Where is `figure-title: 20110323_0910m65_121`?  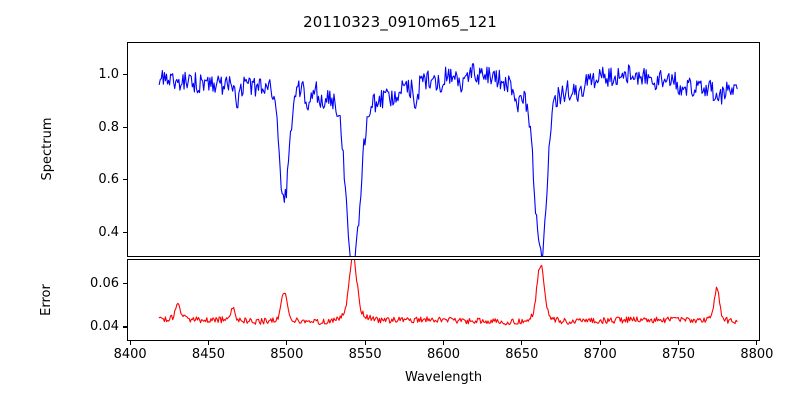
figure-title: 20110323_0910m65_121 is located at coordinates (400, 22).